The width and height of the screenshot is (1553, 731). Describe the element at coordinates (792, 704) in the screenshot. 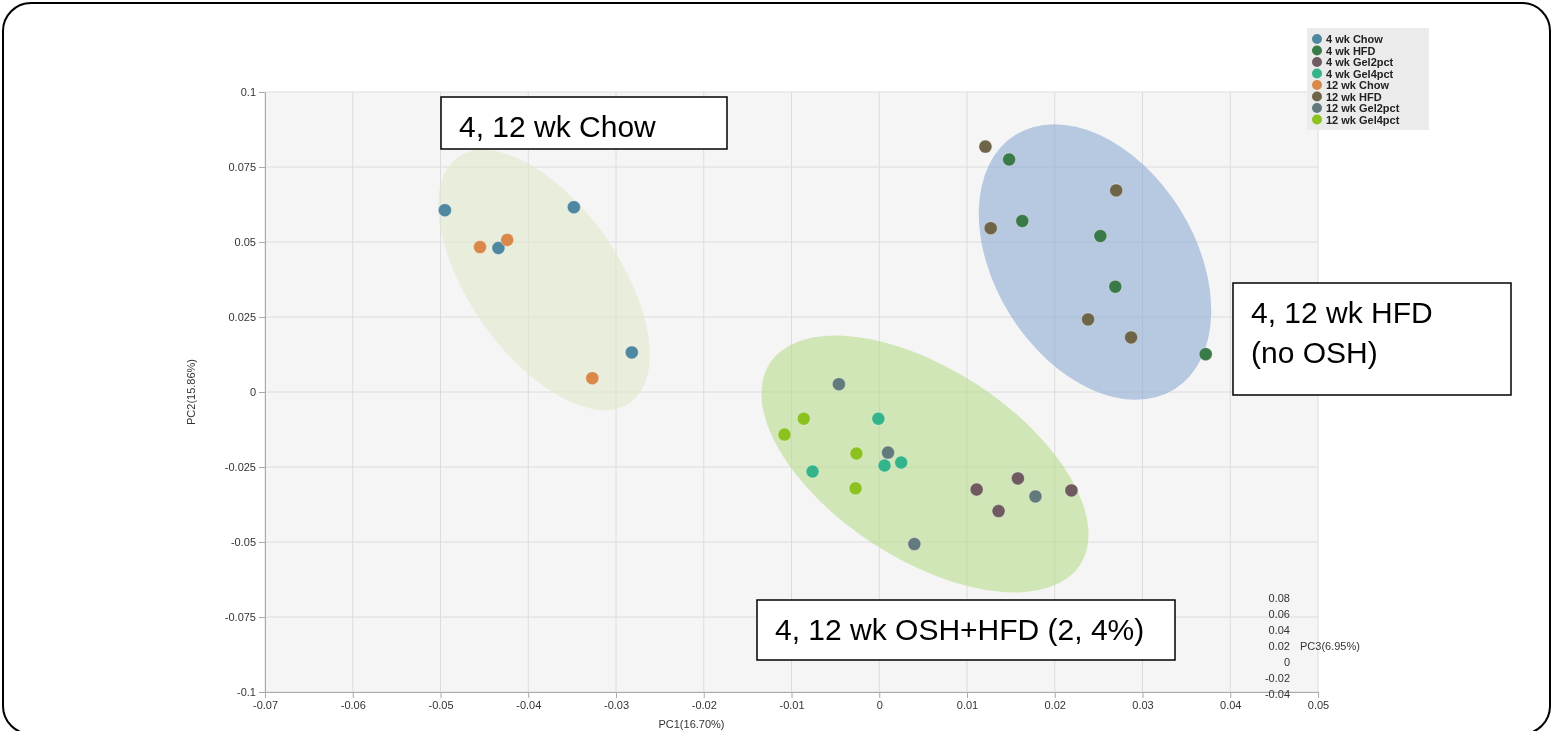

I see `x-tick-label: -0.01` at that location.